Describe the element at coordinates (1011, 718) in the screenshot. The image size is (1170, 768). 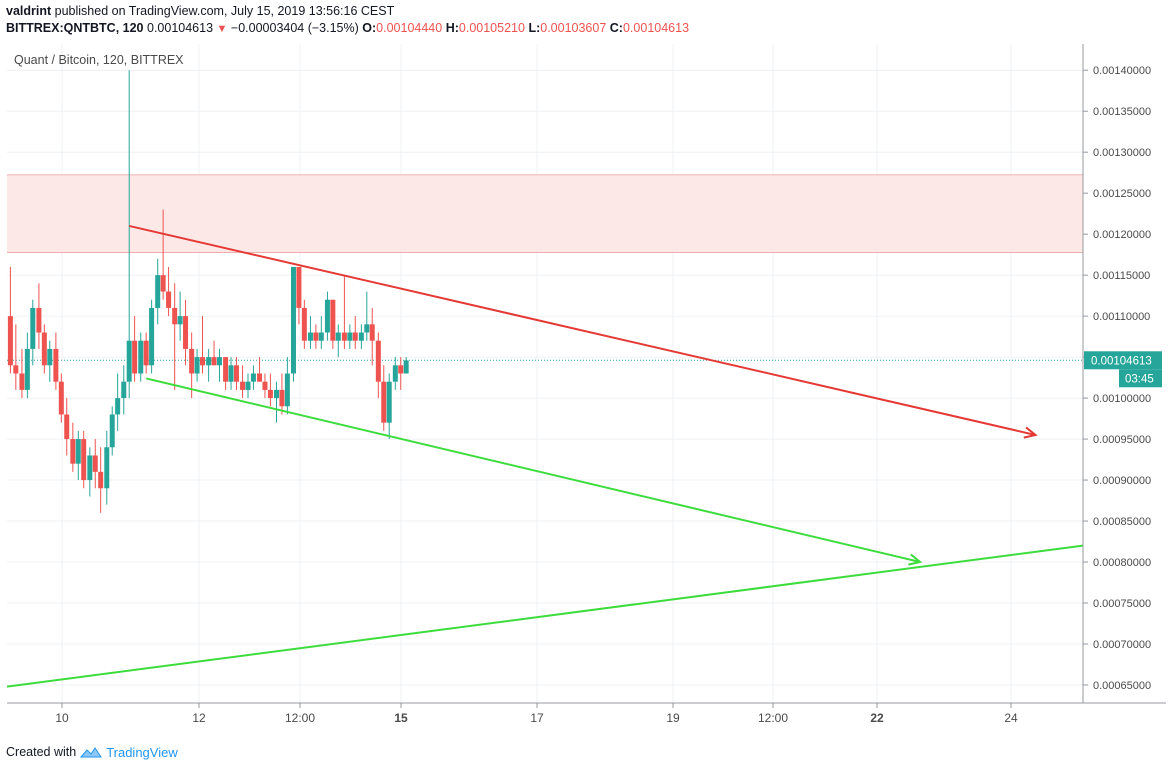
I see `x-tick-label: 24` at that location.